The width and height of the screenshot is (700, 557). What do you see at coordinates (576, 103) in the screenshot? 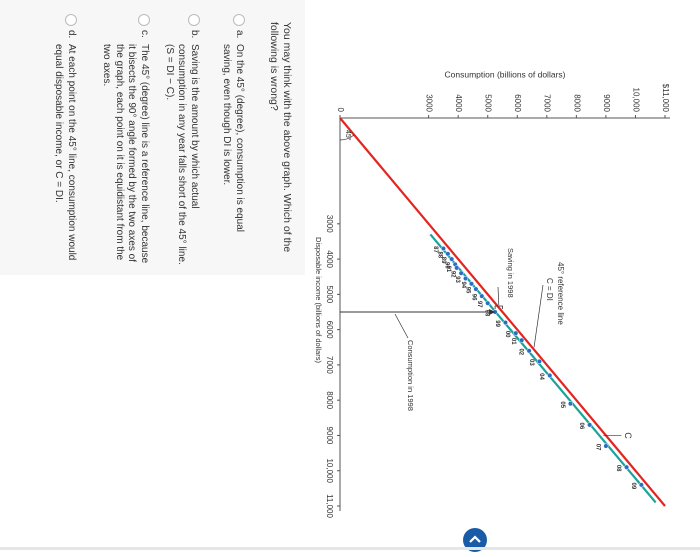
I see `y-tick-label: 8000` at bounding box center [576, 103].